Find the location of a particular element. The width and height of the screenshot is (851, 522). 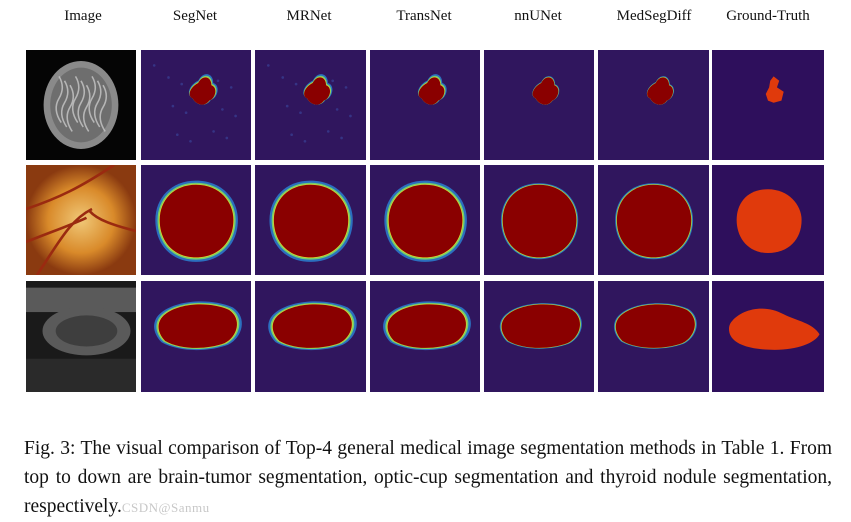

panel-optic-cup-ground-truth is located at coordinates (768, 220).